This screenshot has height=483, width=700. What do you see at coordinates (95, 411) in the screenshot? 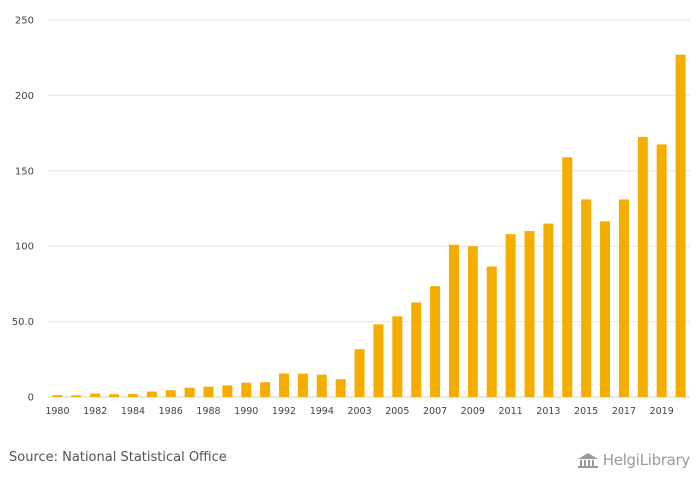
I see `x-tick-label: 1982` at bounding box center [95, 411].